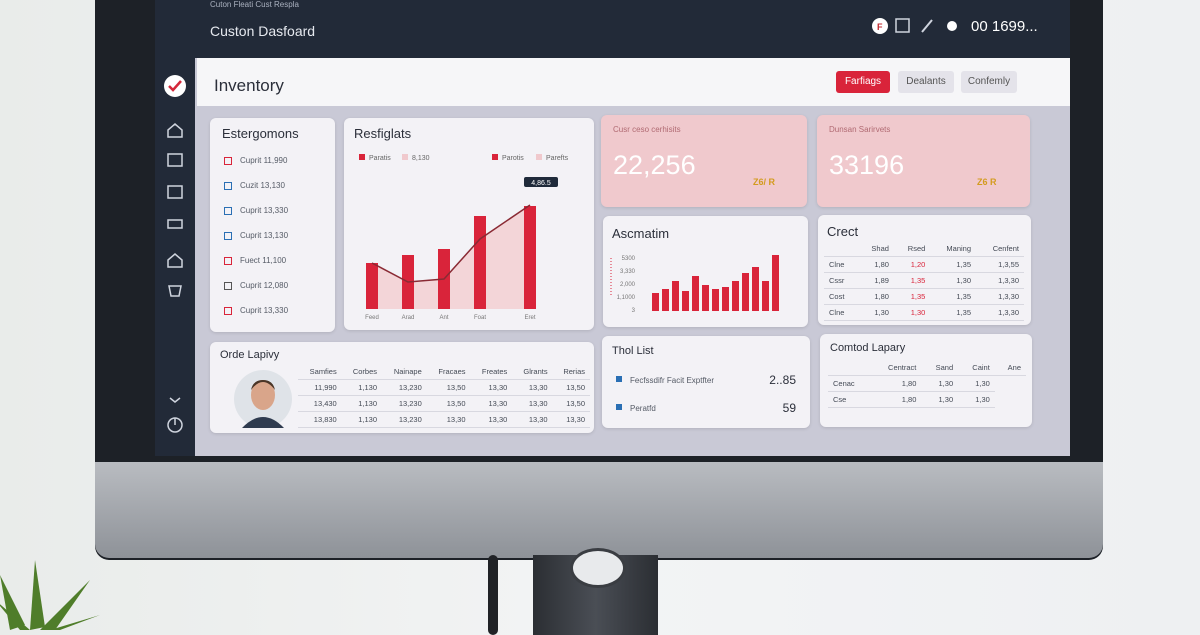 The image size is (1200, 635). What do you see at coordinates (362, 372) in the screenshot?
I see `header-cell: Corbes` at bounding box center [362, 372].